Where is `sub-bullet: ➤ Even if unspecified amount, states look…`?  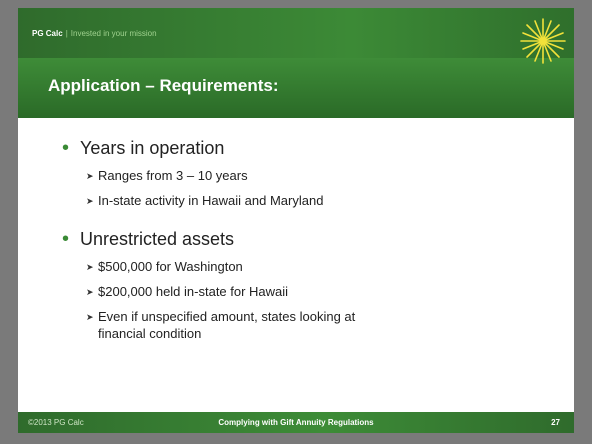 sub-bullet: ➤ Even if unspecified amount, states look… is located at coordinates (242, 325).